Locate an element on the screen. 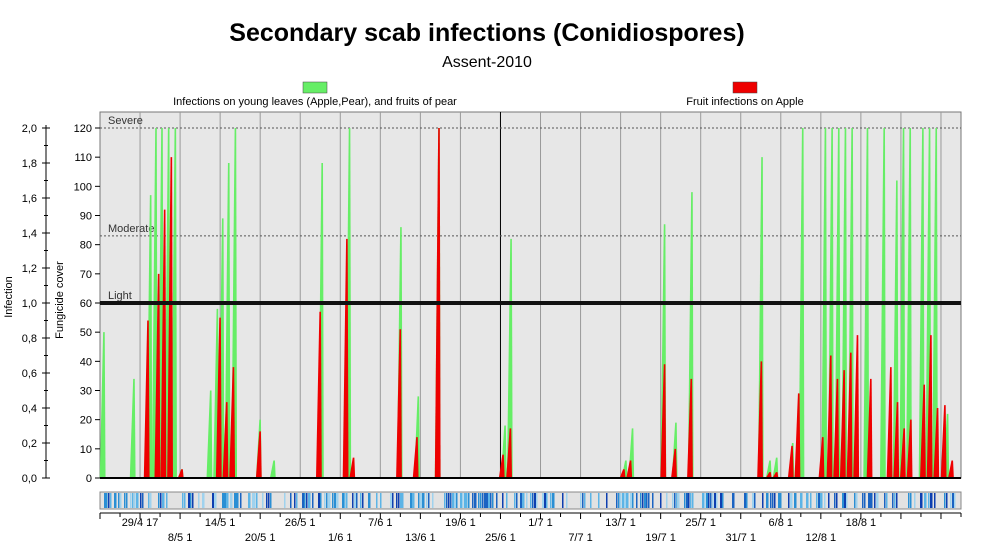  right-tick-label: 70 is located at coordinates (86, 275).